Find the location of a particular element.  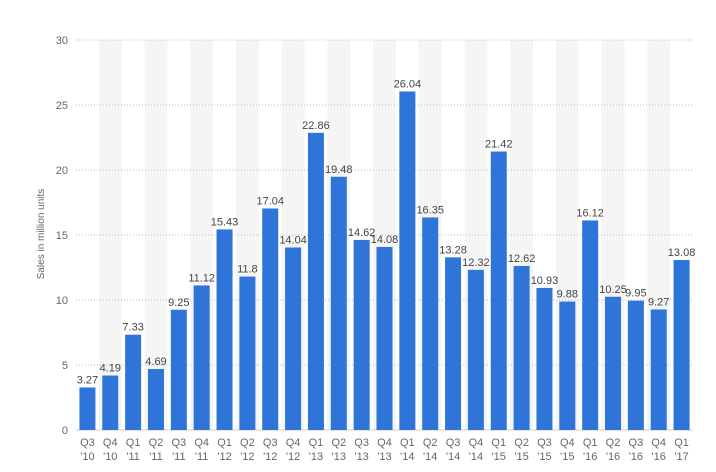

x-tick-label: '17 is located at coordinates (681, 457).